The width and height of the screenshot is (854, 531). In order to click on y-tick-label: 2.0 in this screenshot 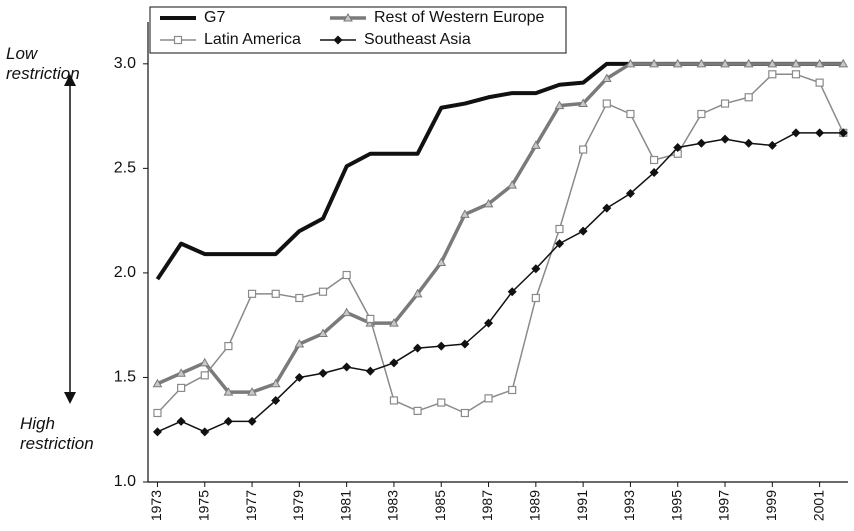, I will do `click(125, 272)`.